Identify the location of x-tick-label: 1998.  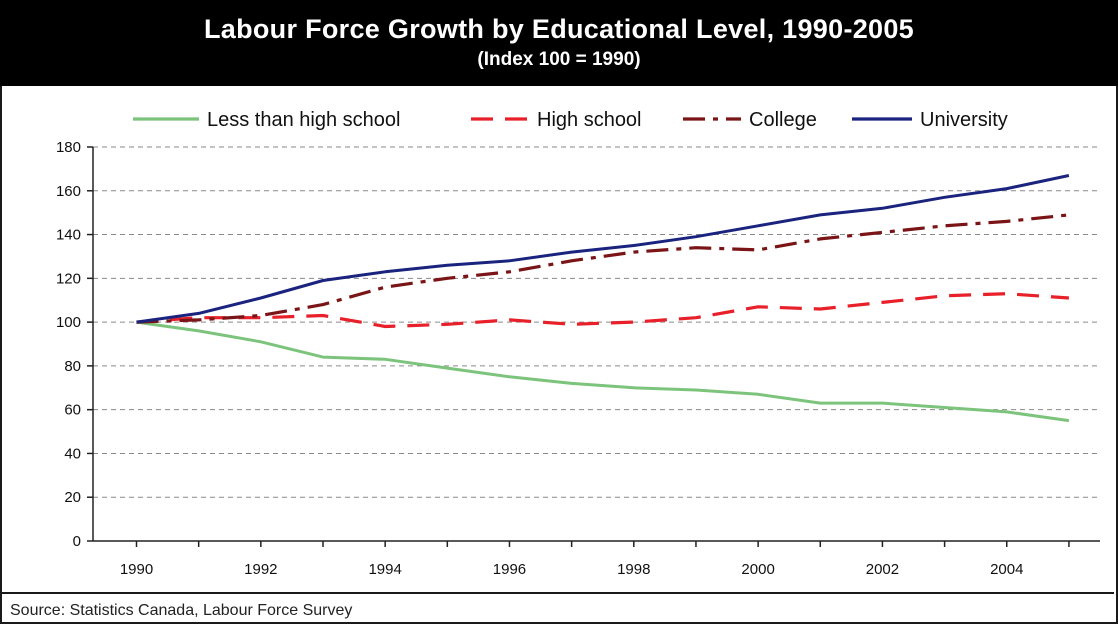
(633, 569).